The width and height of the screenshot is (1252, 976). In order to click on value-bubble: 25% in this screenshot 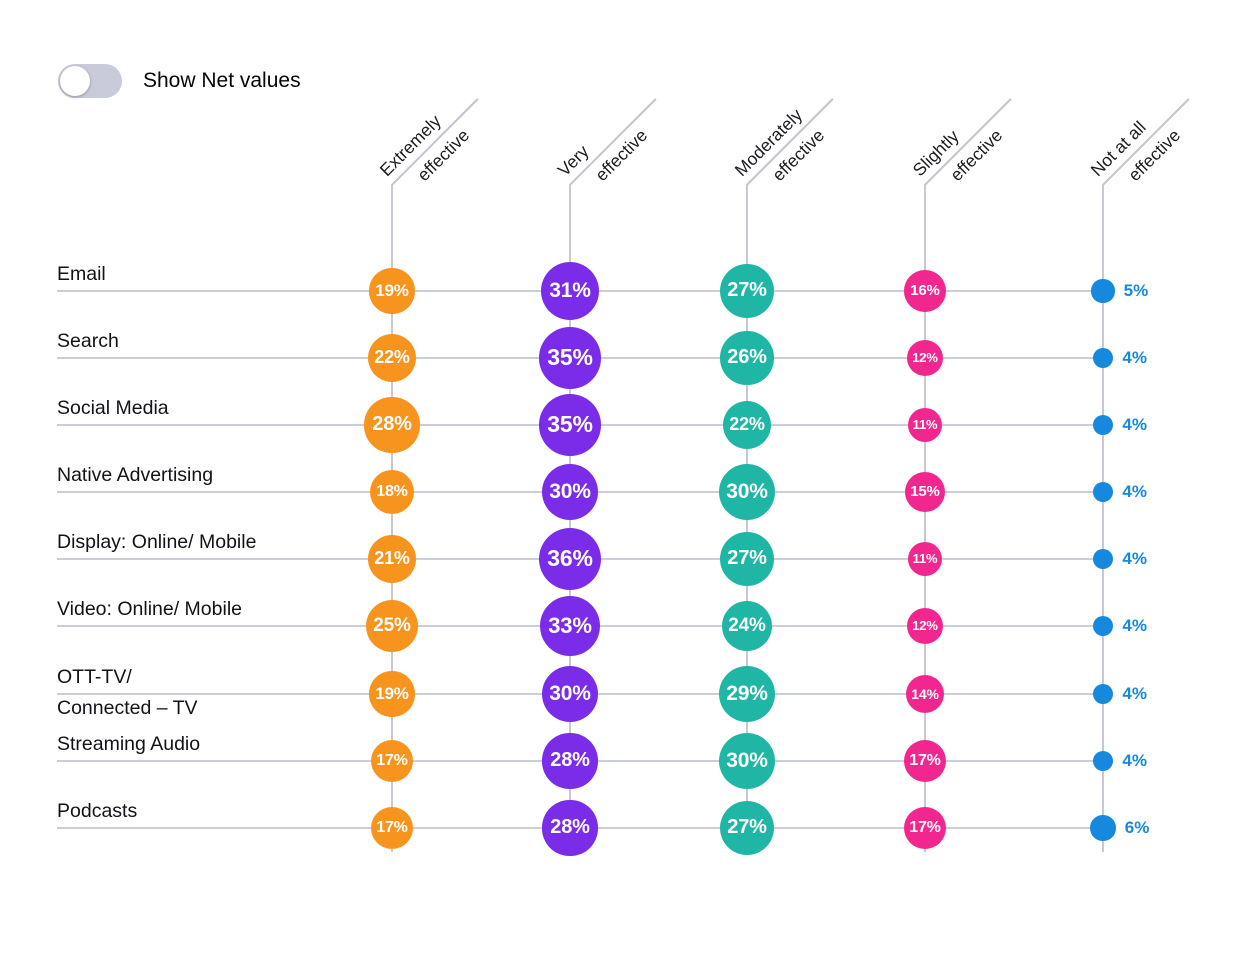, I will do `click(392, 626)`.